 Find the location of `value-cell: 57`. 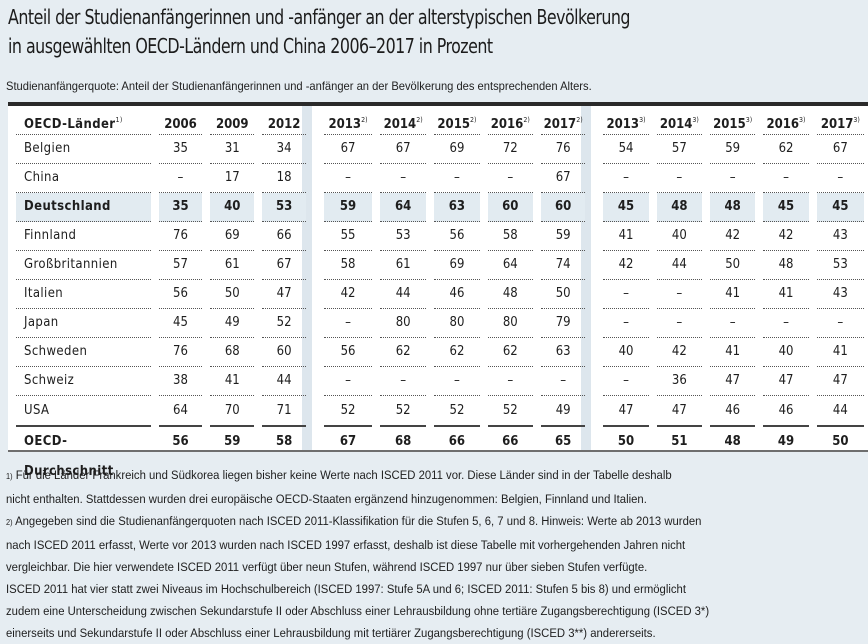

value-cell: 57 is located at coordinates (679, 149).